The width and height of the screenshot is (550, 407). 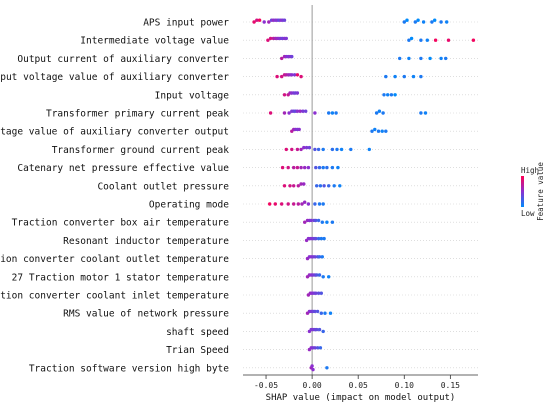 I want to click on feature-label: Traction software version high byte, so click(x=129, y=368).